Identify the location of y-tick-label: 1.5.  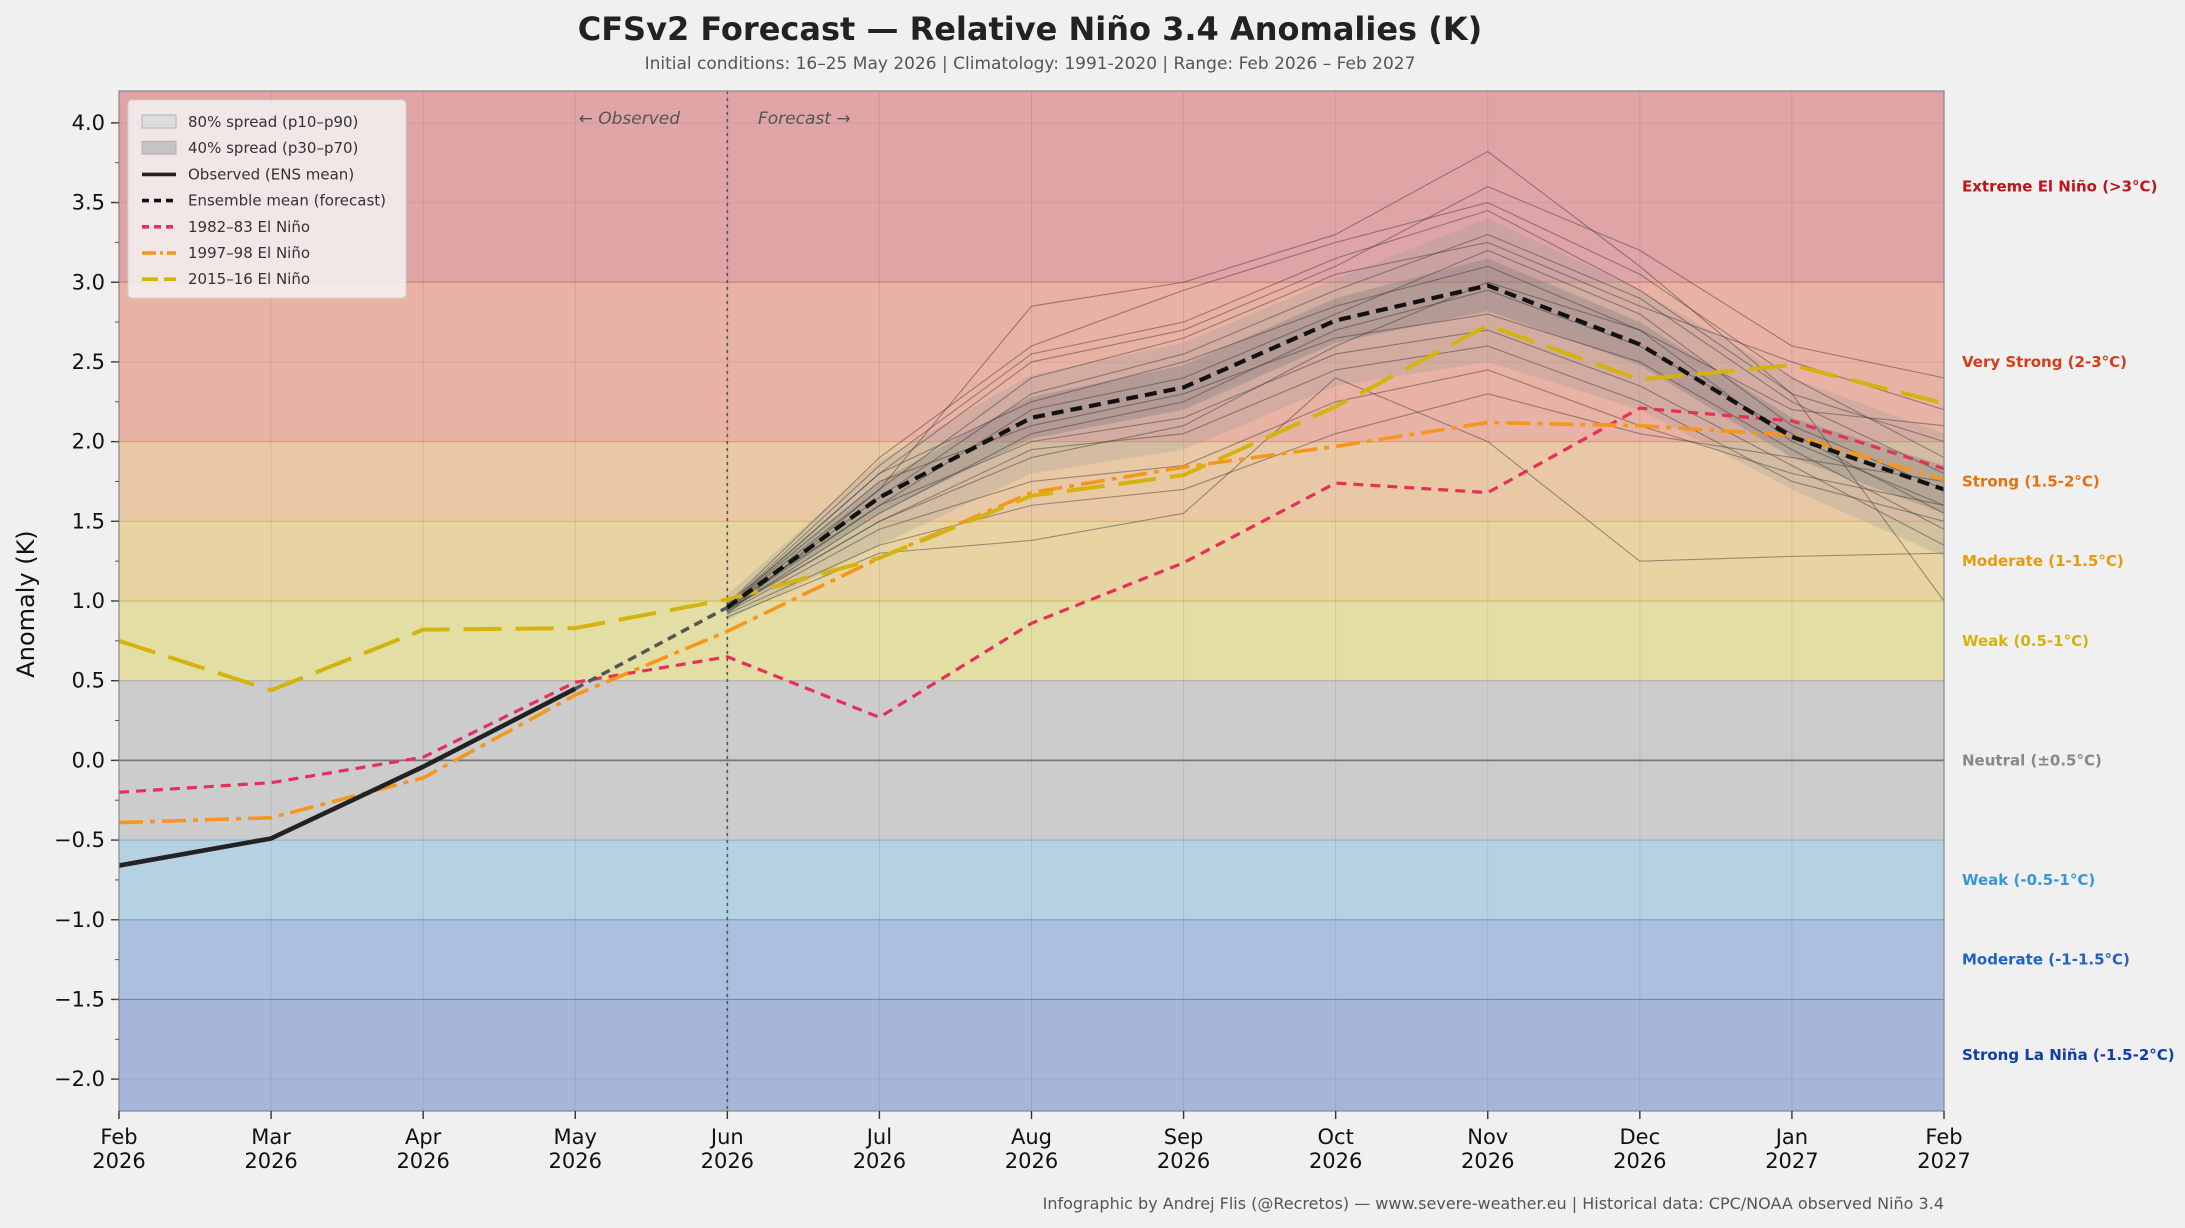
(88, 521).